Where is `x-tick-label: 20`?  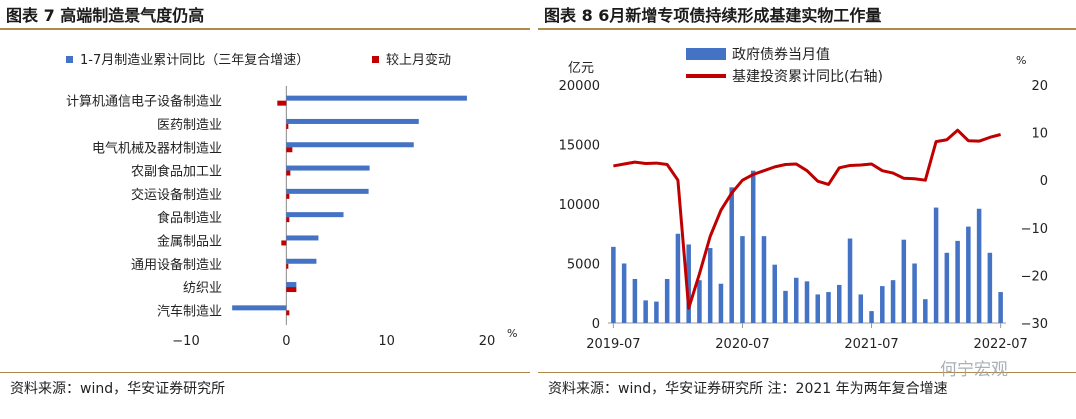
x-tick-label: 20 is located at coordinates (487, 341).